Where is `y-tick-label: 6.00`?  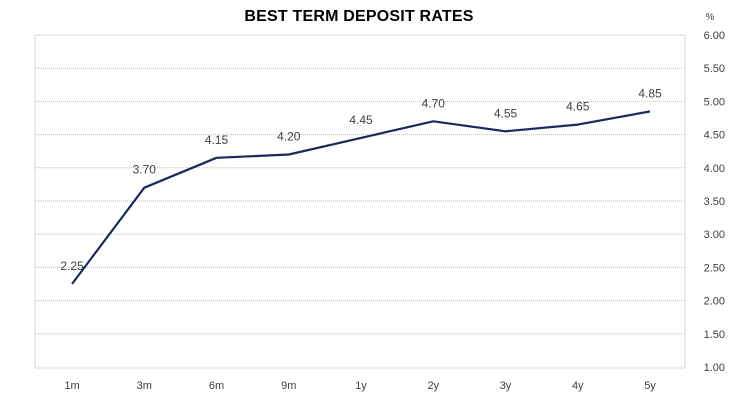
y-tick-label: 6.00 is located at coordinates (714, 36).